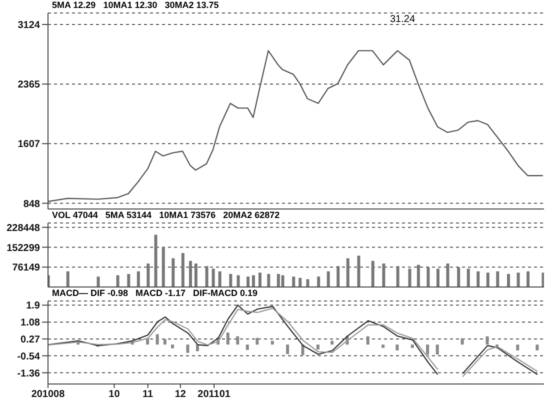 This screenshot has width=550, height=404. I want to click on x-tick-label: 11, so click(148, 394).